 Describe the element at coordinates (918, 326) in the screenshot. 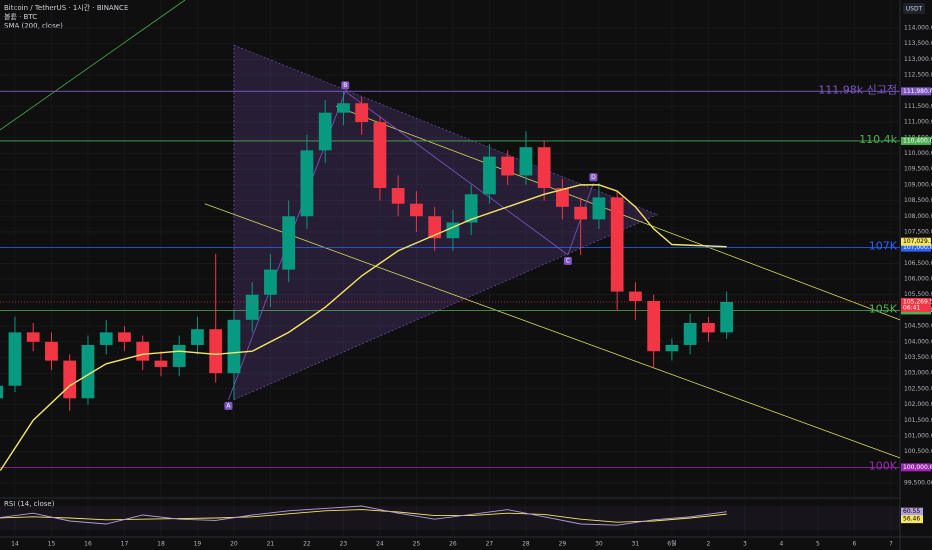

I see `y-tick-label: 104,500.00` at that location.